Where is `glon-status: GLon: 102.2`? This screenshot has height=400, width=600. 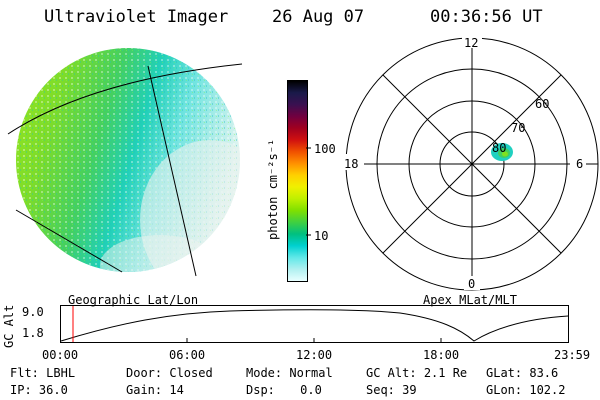
glon-status: GLon: 102.2 is located at coordinates (526, 390).